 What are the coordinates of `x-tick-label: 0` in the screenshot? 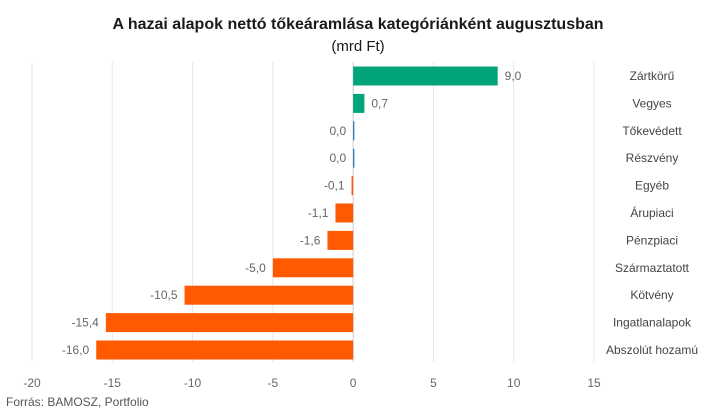 It's located at (353, 383).